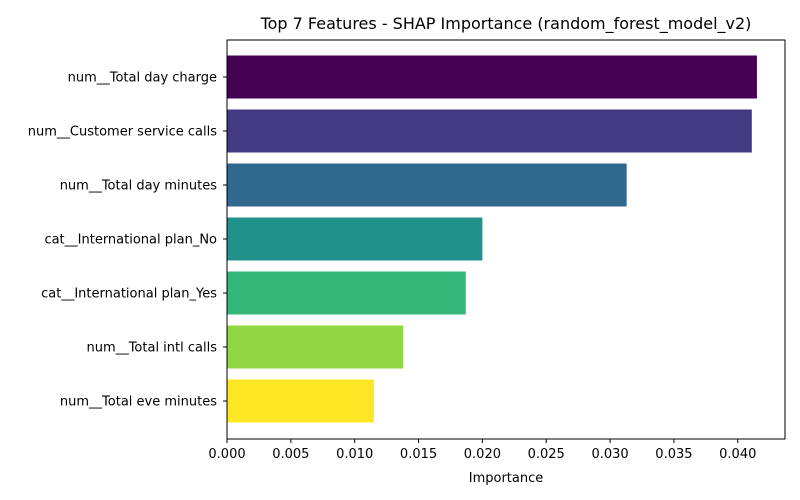 The image size is (800, 500). What do you see at coordinates (482, 454) in the screenshot?
I see `x-tick-label: 0.020` at bounding box center [482, 454].